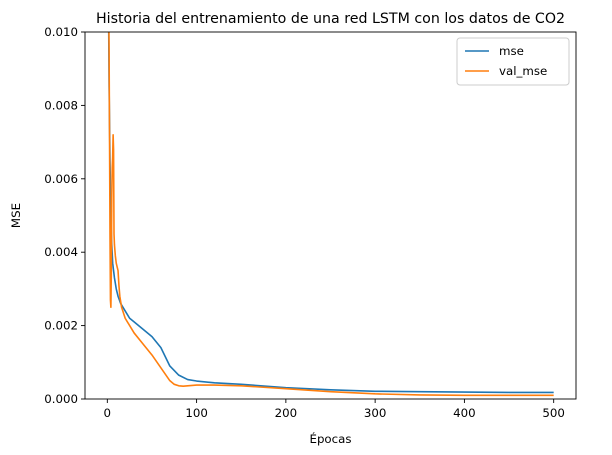 Image resolution: width=612 pixels, height=455 pixels. What do you see at coordinates (108, 413) in the screenshot?
I see `x-tick-label: 0` at bounding box center [108, 413].